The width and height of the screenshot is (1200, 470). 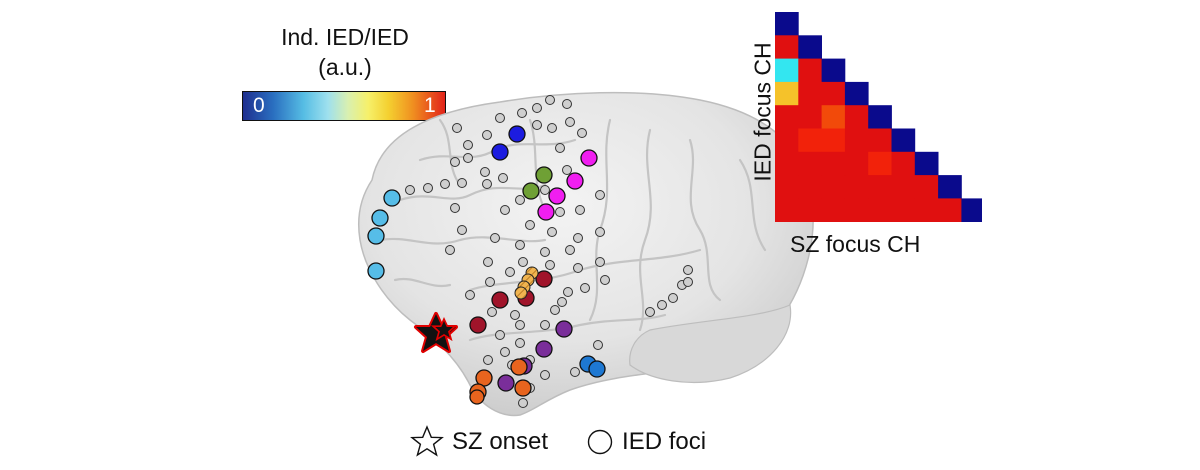 I want to click on colorbar-title: Ind. IED/IED (a.u.), so click(x=345, y=52).